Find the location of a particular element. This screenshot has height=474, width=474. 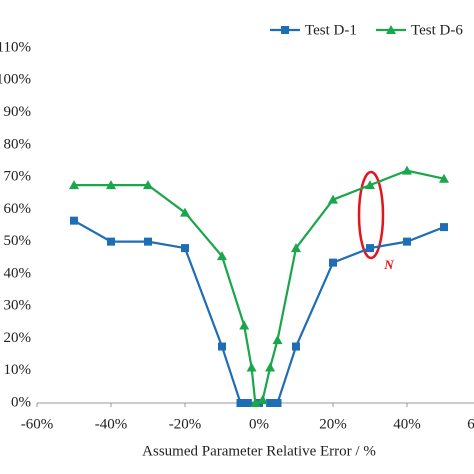

y-tick-label: 100% is located at coordinates (15, 80).